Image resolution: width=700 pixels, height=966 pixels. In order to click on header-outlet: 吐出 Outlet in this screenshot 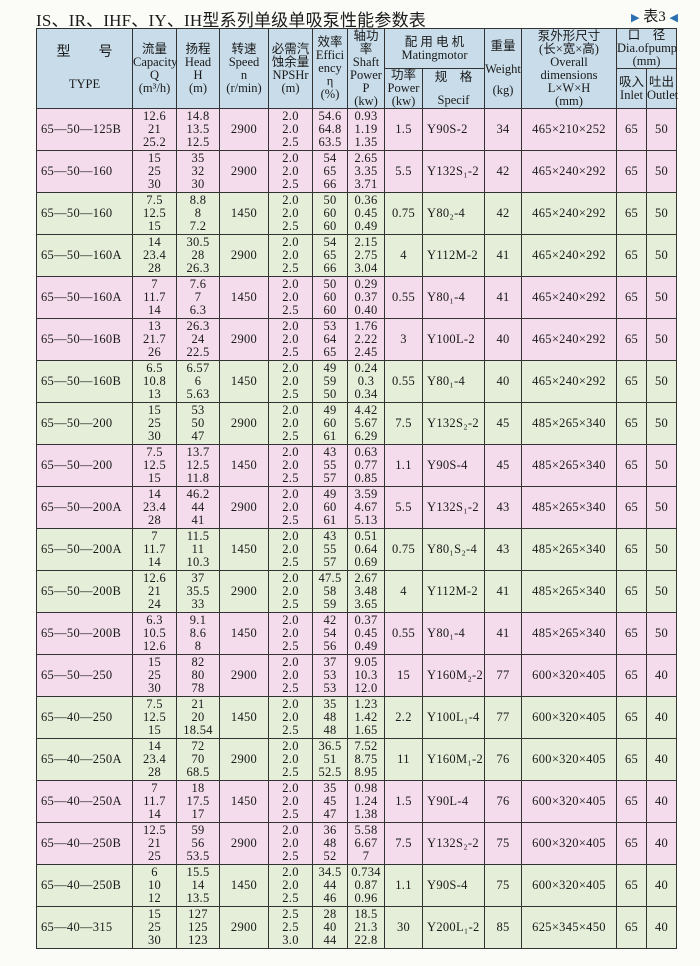, I will do `click(662, 88)`.